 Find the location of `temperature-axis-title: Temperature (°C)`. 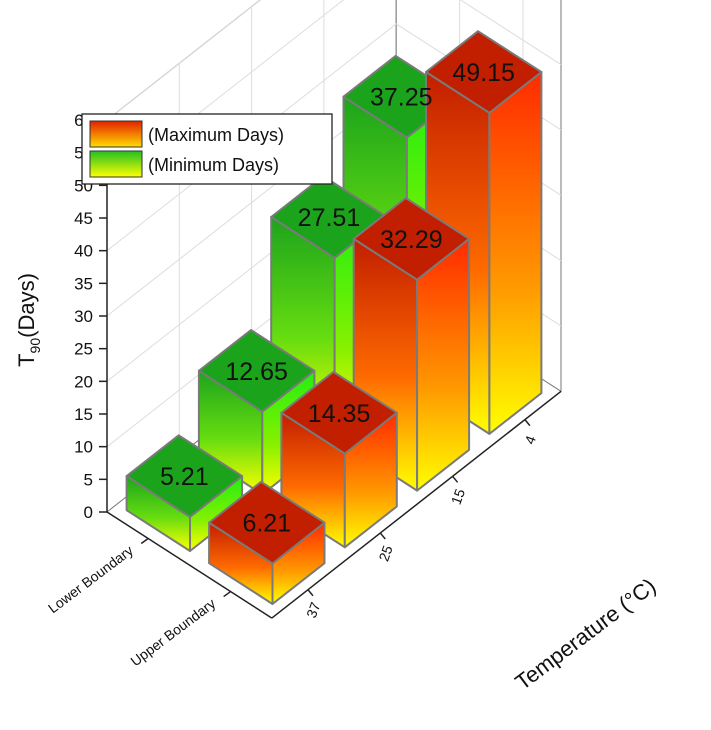

temperature-axis-title: Temperature (°C) is located at coordinates (585, 634).